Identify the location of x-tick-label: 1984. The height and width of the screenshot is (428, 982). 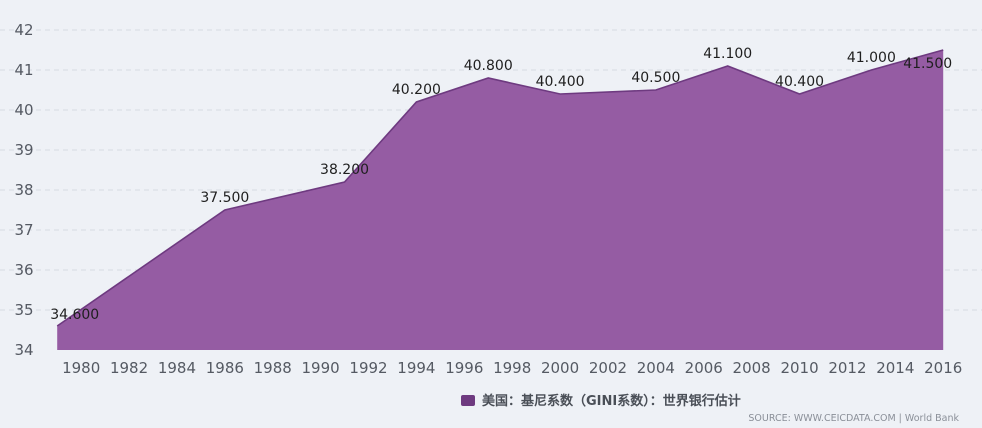
(177, 368).